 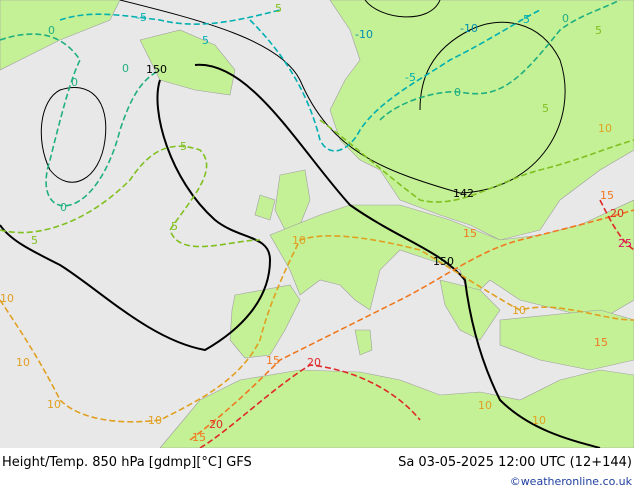 I want to click on credit: ©weatheronline.co.uk, so click(x=571, y=481).